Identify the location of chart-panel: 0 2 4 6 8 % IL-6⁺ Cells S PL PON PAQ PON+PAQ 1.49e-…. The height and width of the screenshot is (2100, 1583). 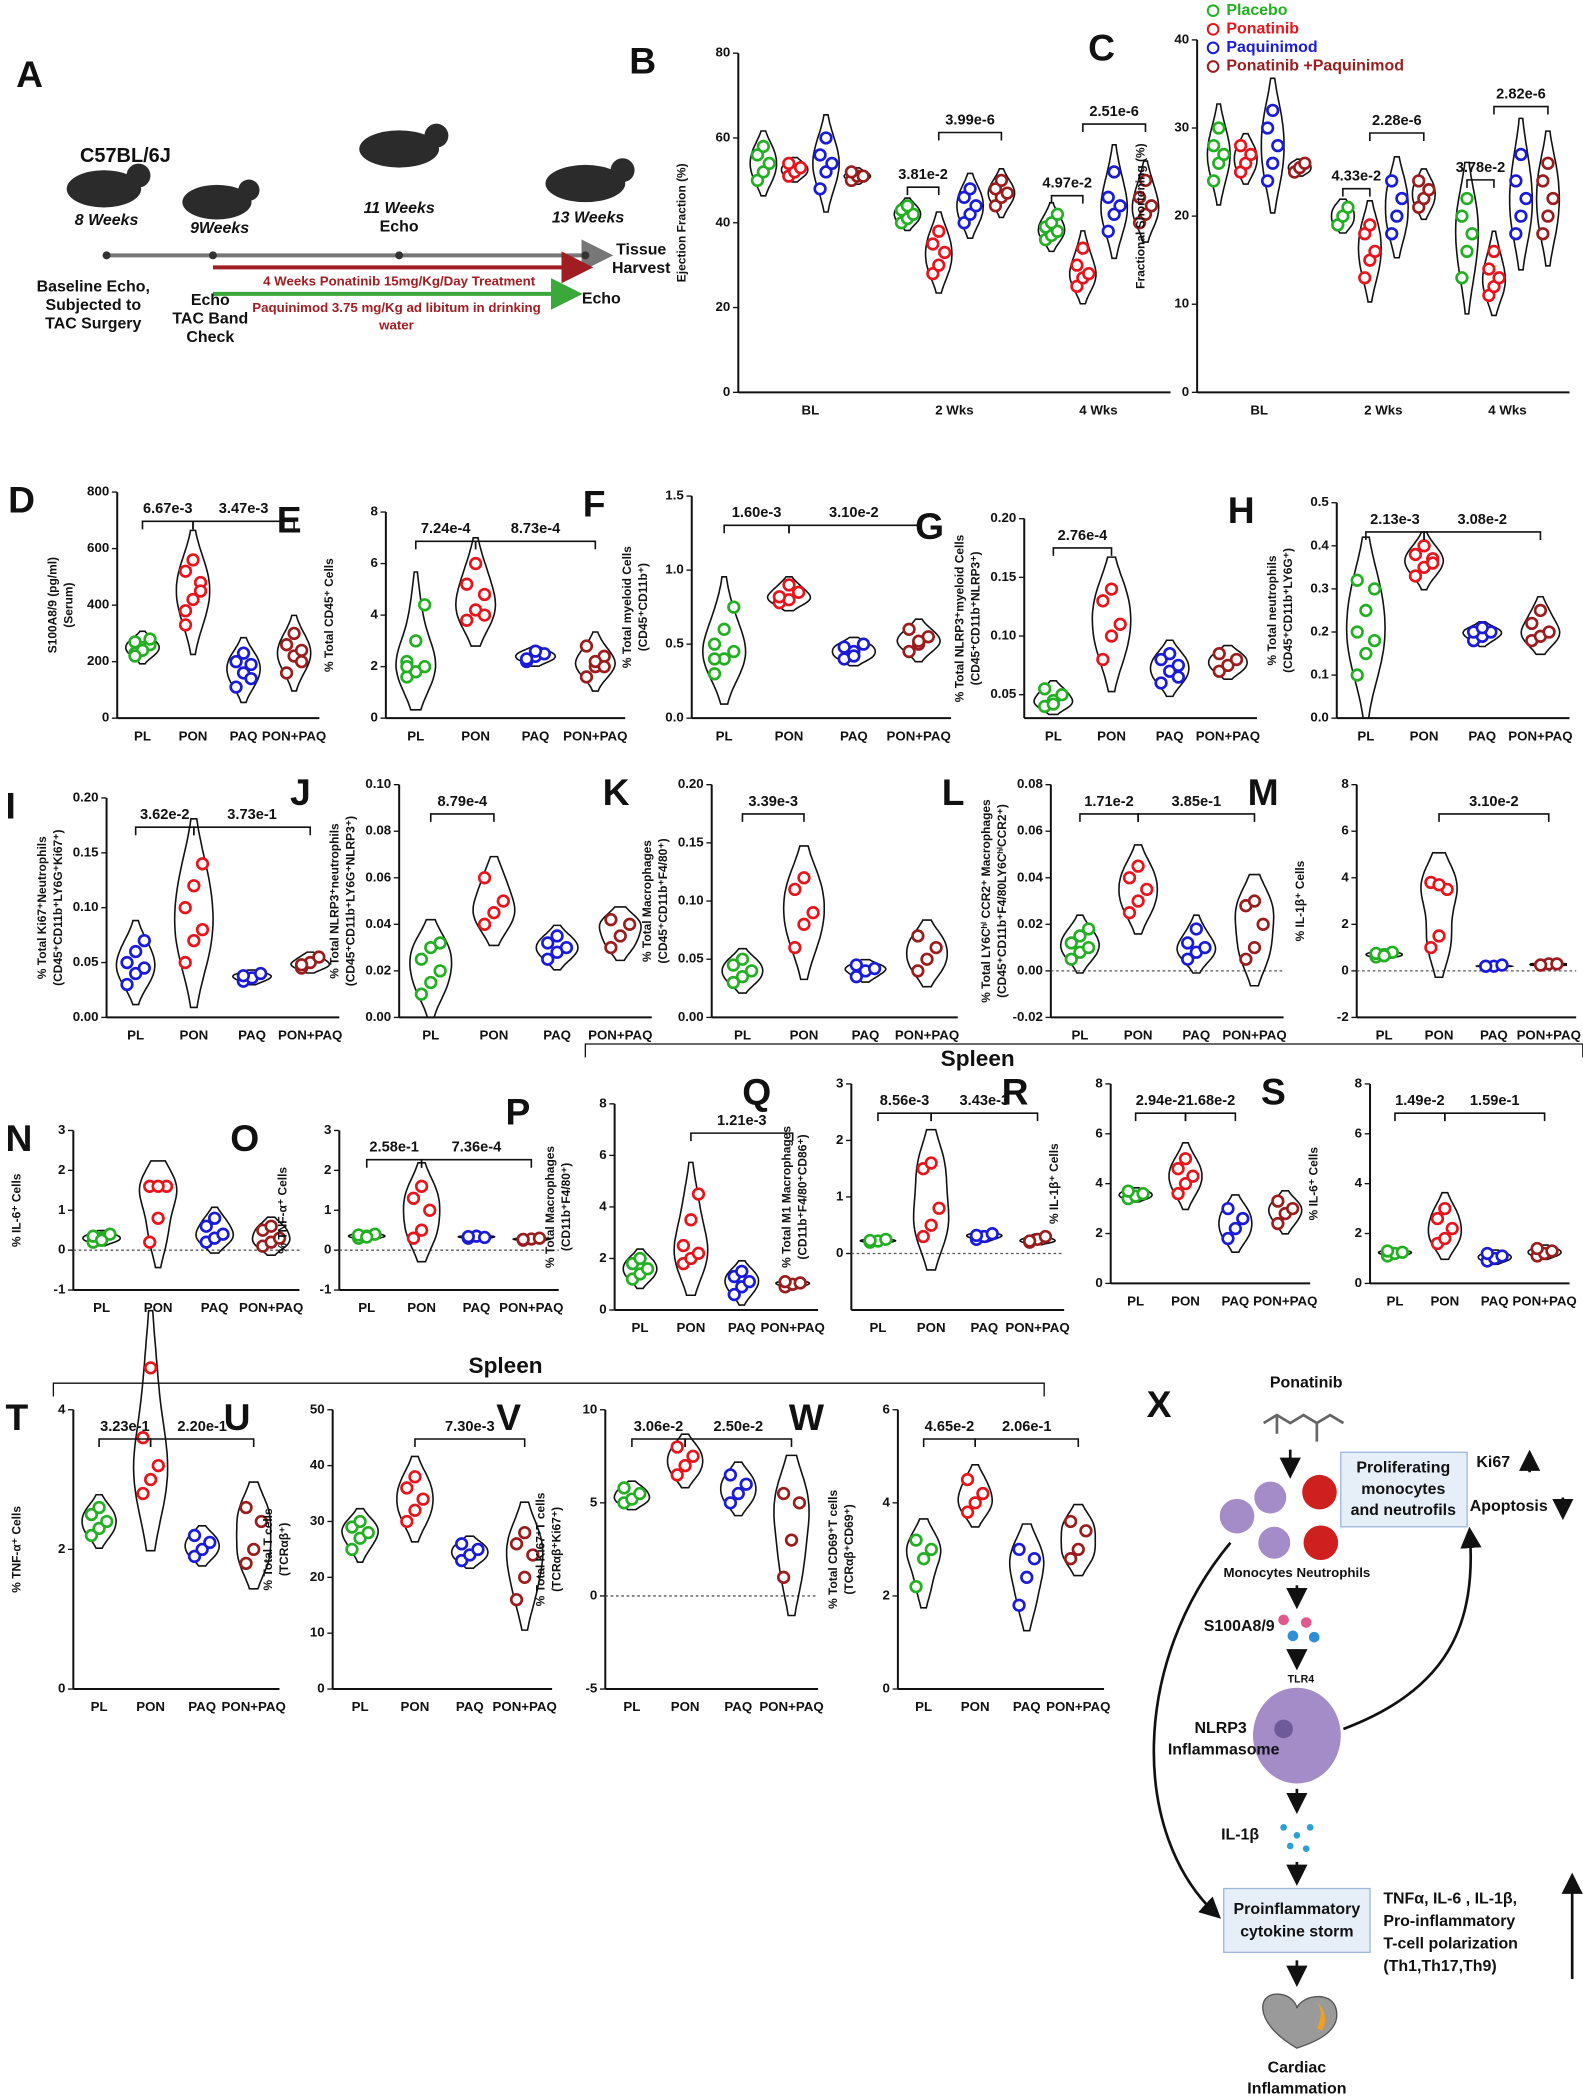
(1419, 1189).